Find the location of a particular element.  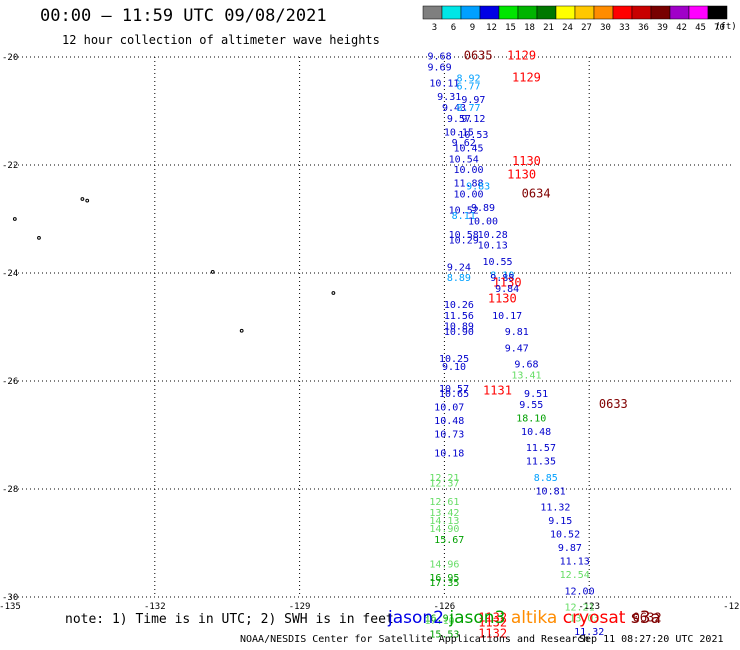

wave-height-label: 10.53 is located at coordinates (473, 135).